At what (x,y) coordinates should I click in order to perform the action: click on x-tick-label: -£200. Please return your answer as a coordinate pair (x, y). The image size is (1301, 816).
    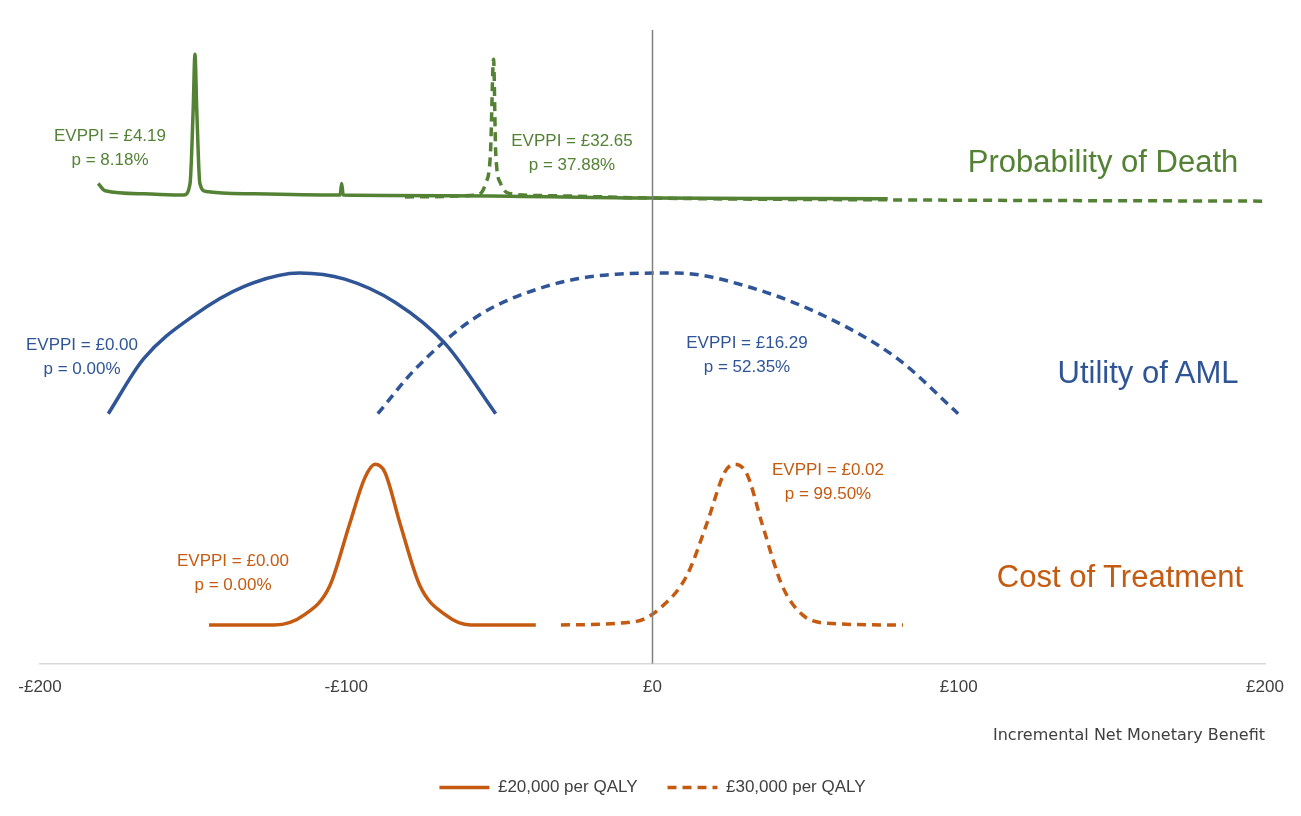
    Looking at the image, I should click on (40, 687).